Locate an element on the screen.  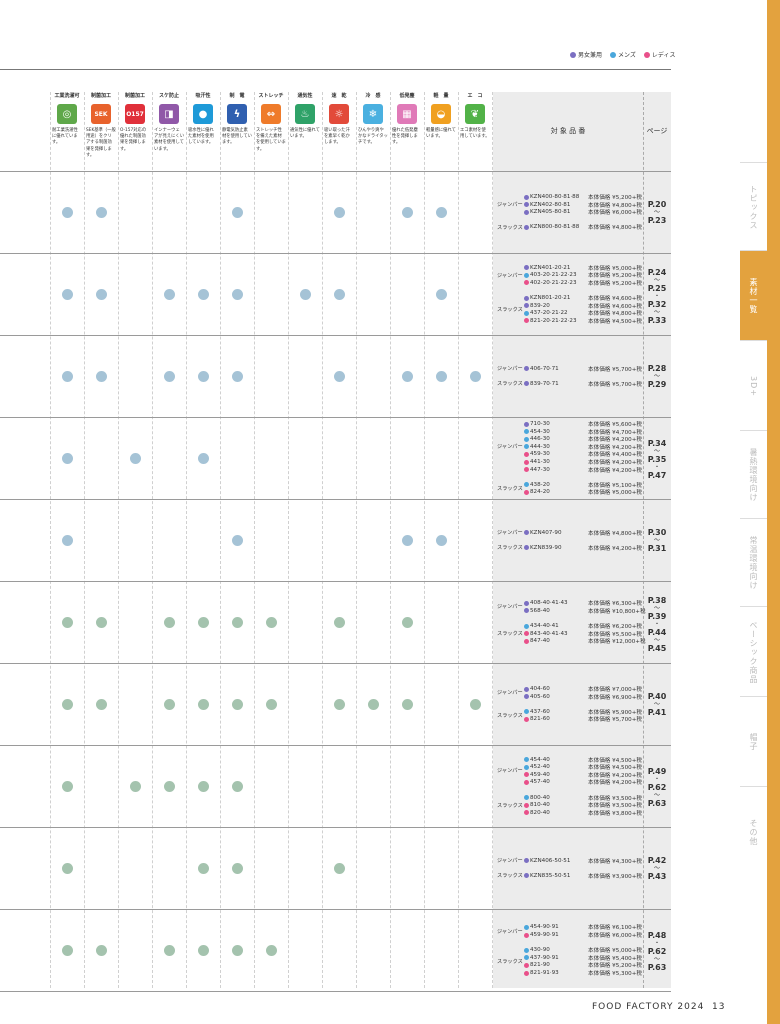
sidebar-tab: 素材一覧 is located at coordinates (753, 295).